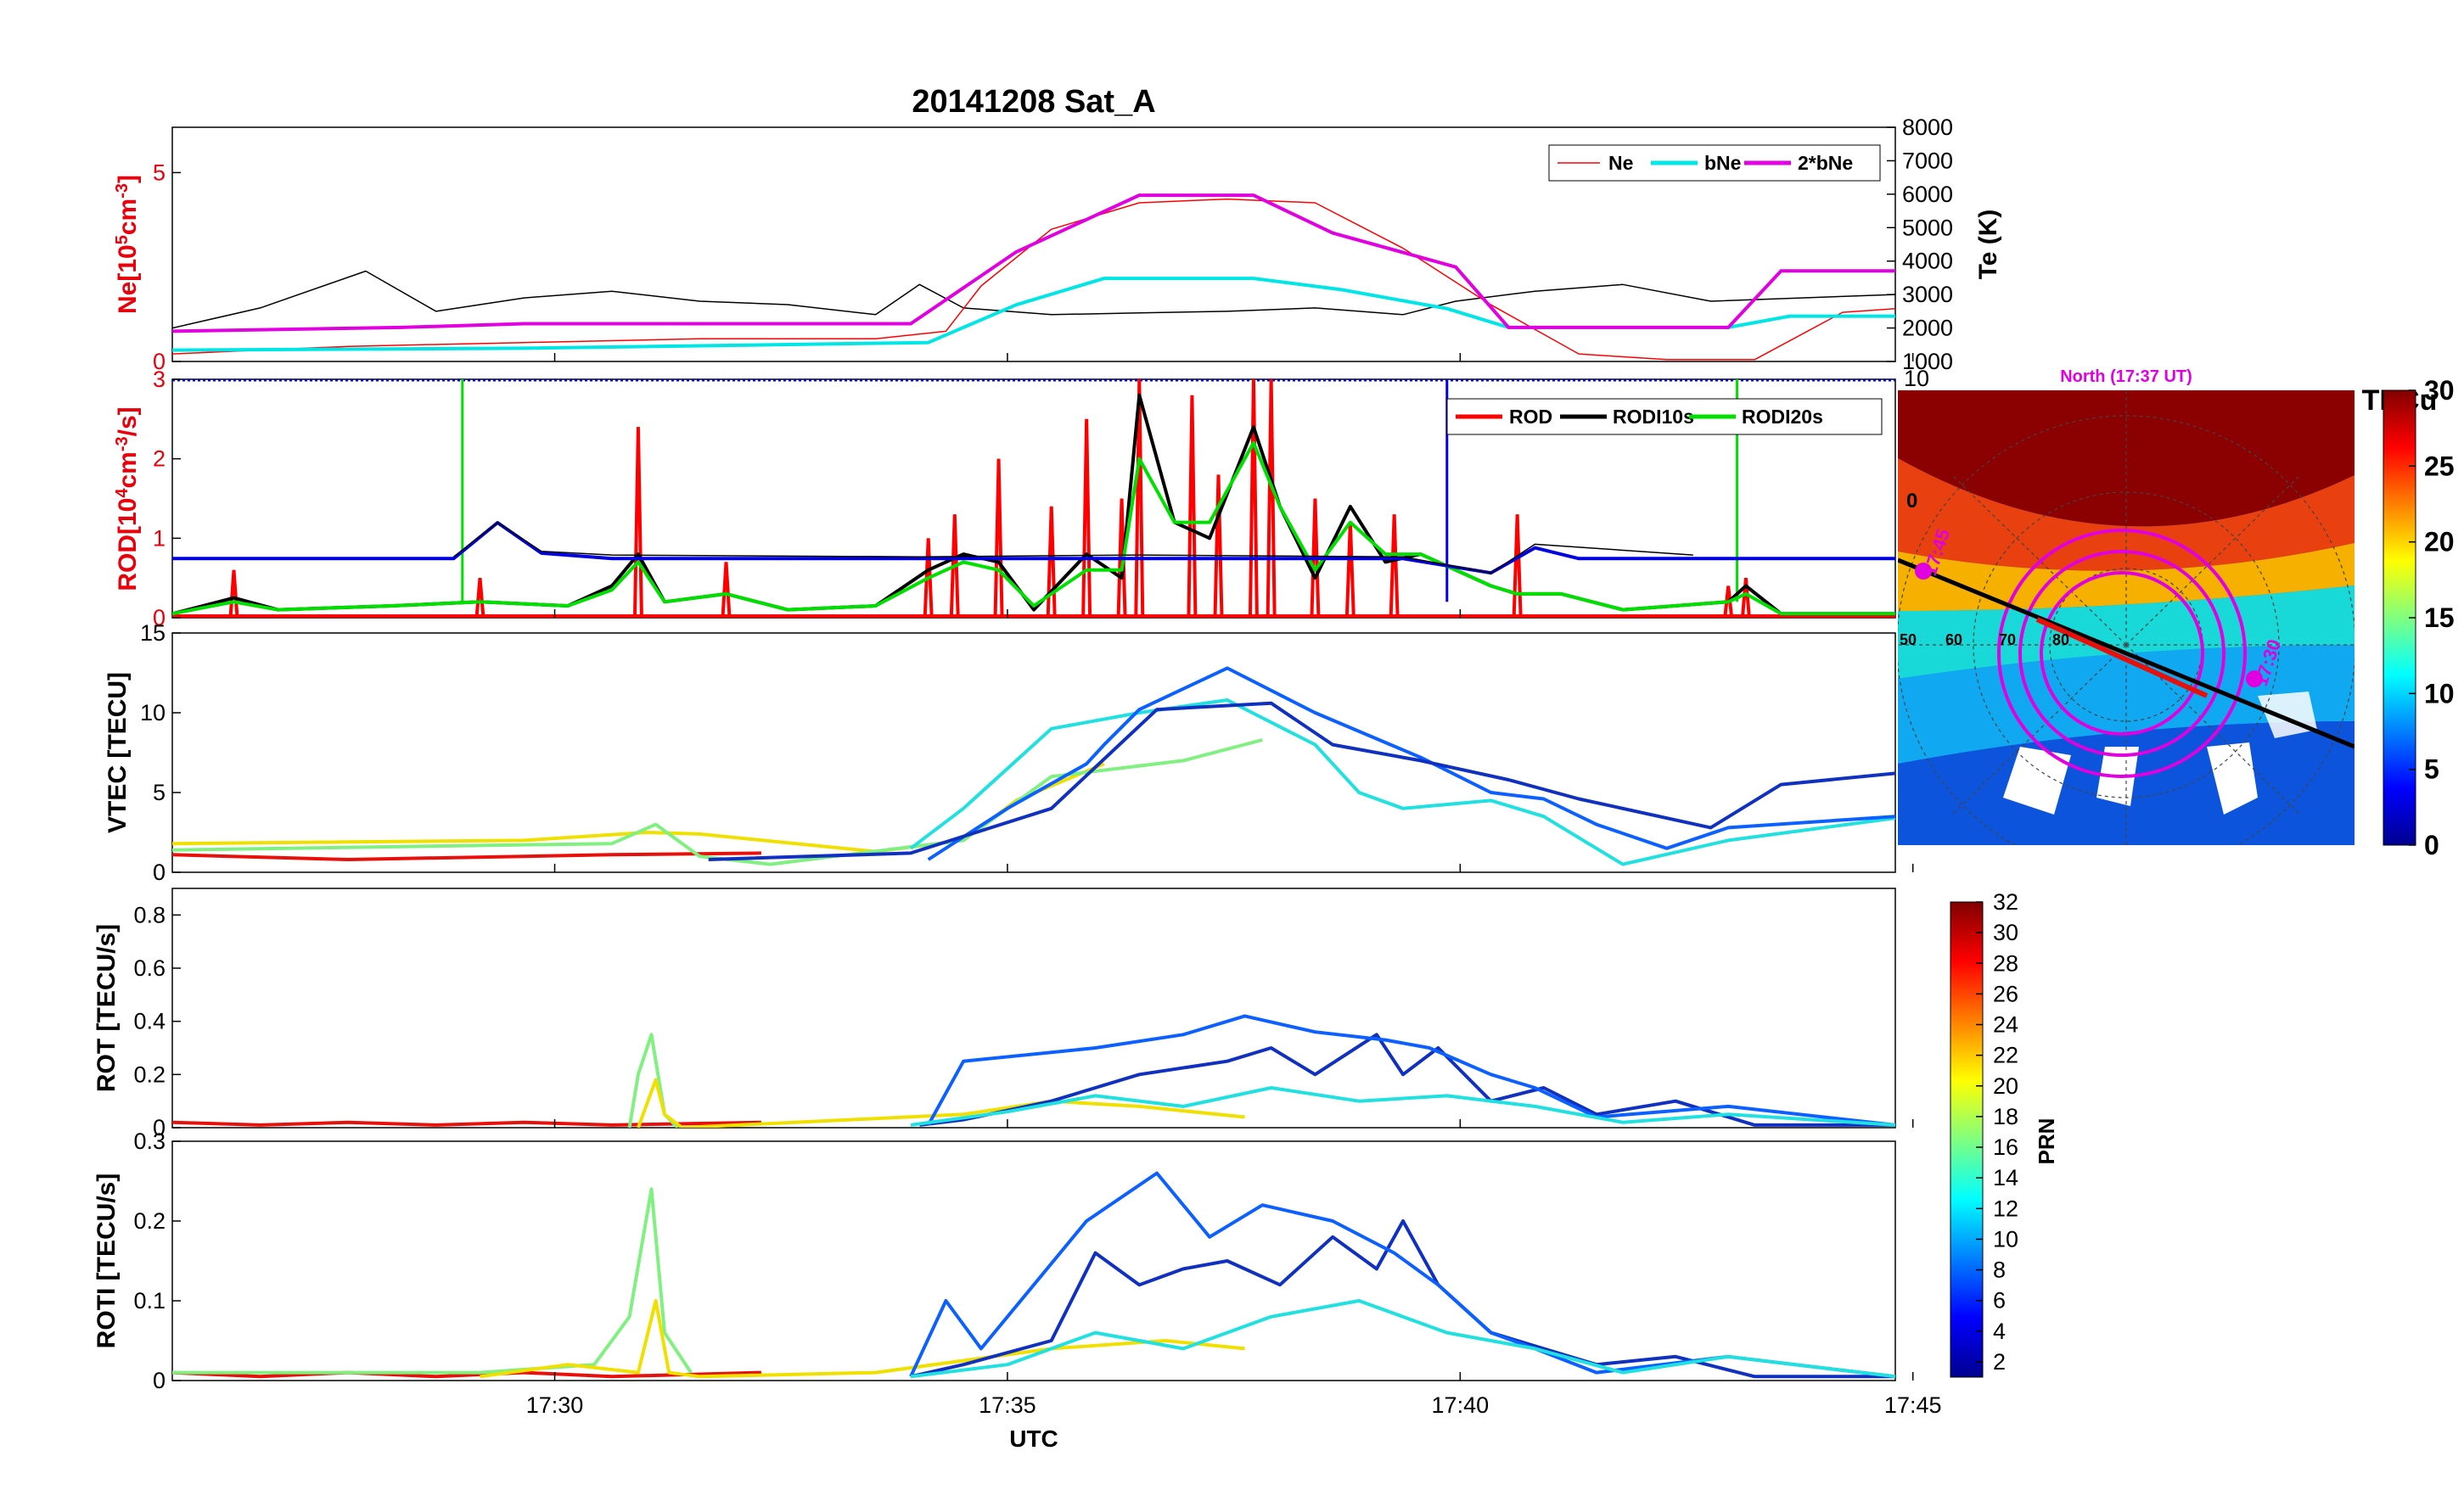 The height and width of the screenshot is (1490, 2464). Describe the element at coordinates (2047, 1141) in the screenshot. I see `prn-colorbar-label: PRN` at that location.